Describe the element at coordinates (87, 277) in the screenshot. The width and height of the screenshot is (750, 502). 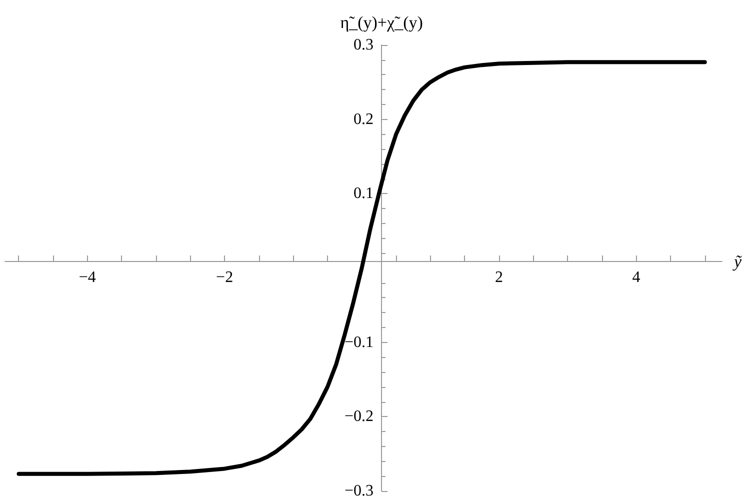
I see `x-tick-label: −4` at that location.